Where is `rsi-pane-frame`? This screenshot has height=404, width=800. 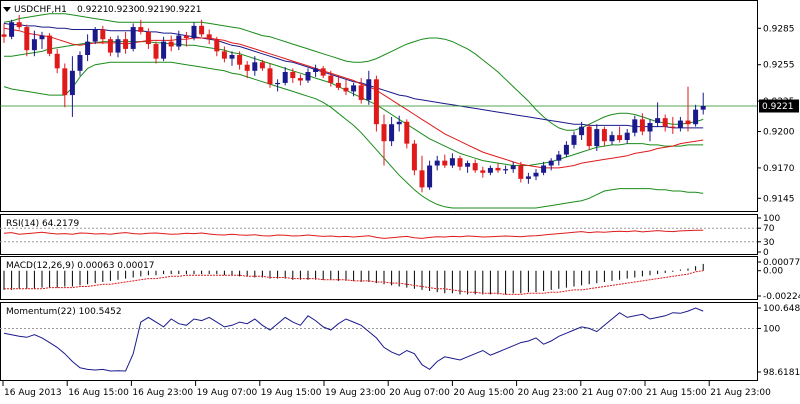
rsi-pane-frame is located at coordinates (379, 235).